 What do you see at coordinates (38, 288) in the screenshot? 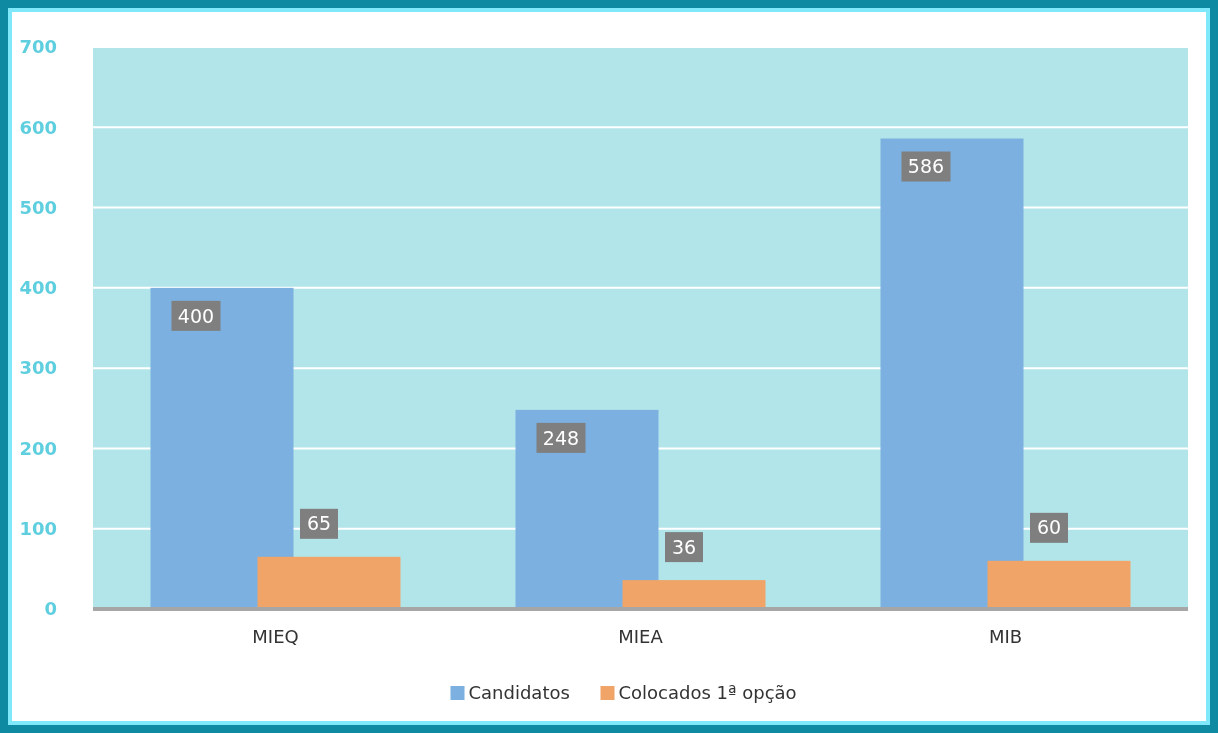
I see `y-tick-label: 400` at bounding box center [38, 288].